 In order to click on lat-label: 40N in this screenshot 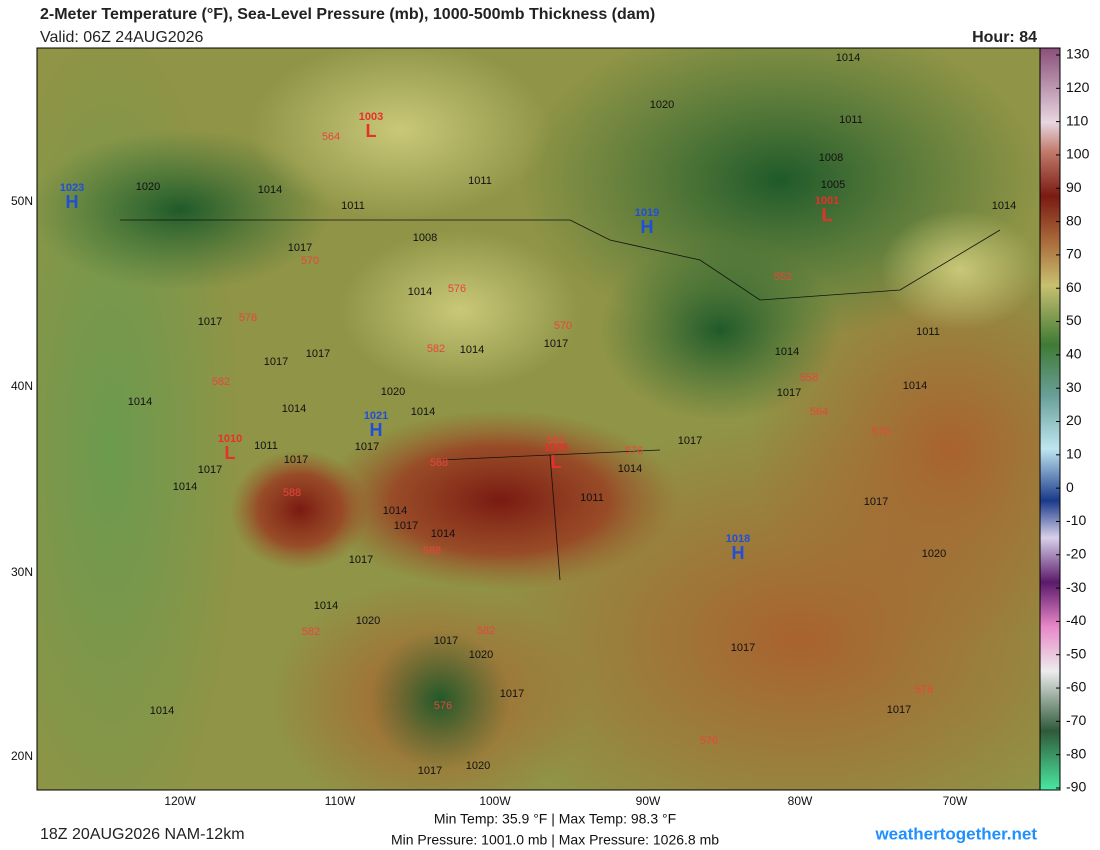, I will do `click(22, 386)`.